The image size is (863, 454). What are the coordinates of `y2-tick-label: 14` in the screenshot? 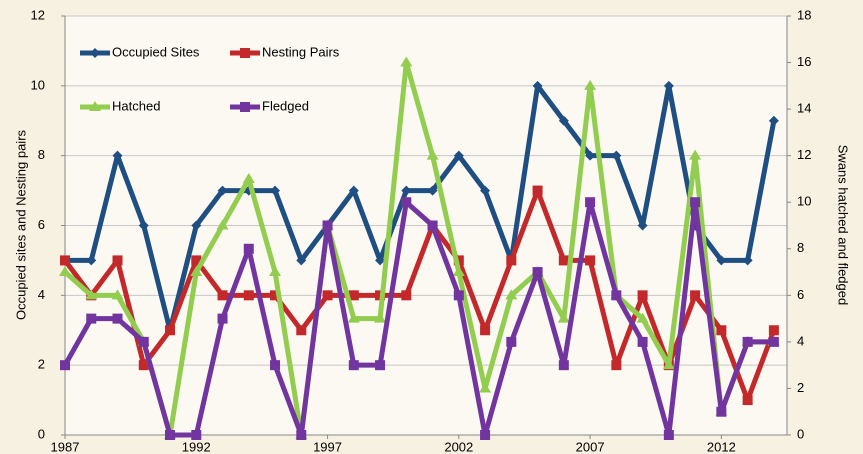 It's located at (804, 108).